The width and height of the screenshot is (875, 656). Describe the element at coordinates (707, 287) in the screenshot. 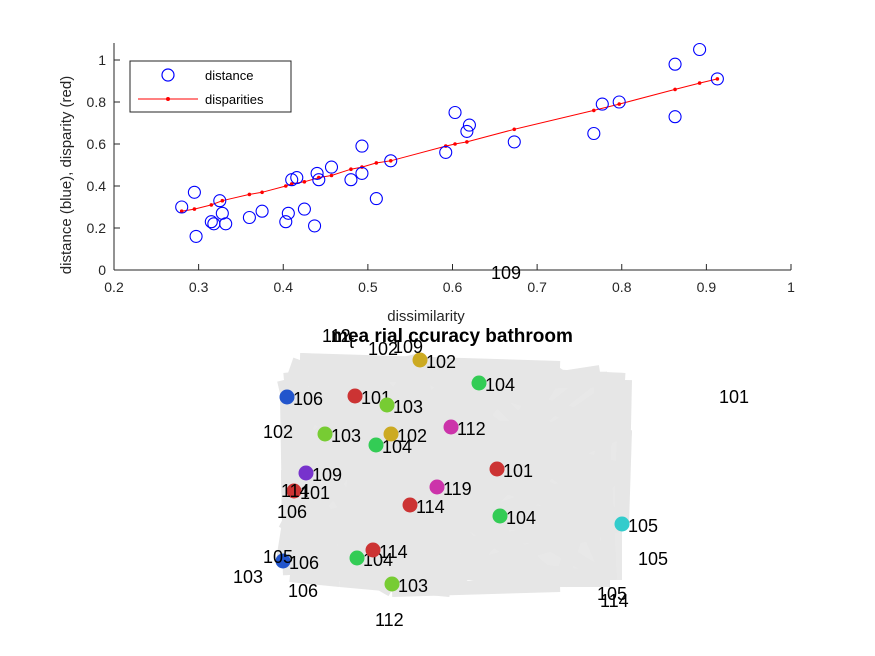

I see `x-tick-label: 0.9` at that location.